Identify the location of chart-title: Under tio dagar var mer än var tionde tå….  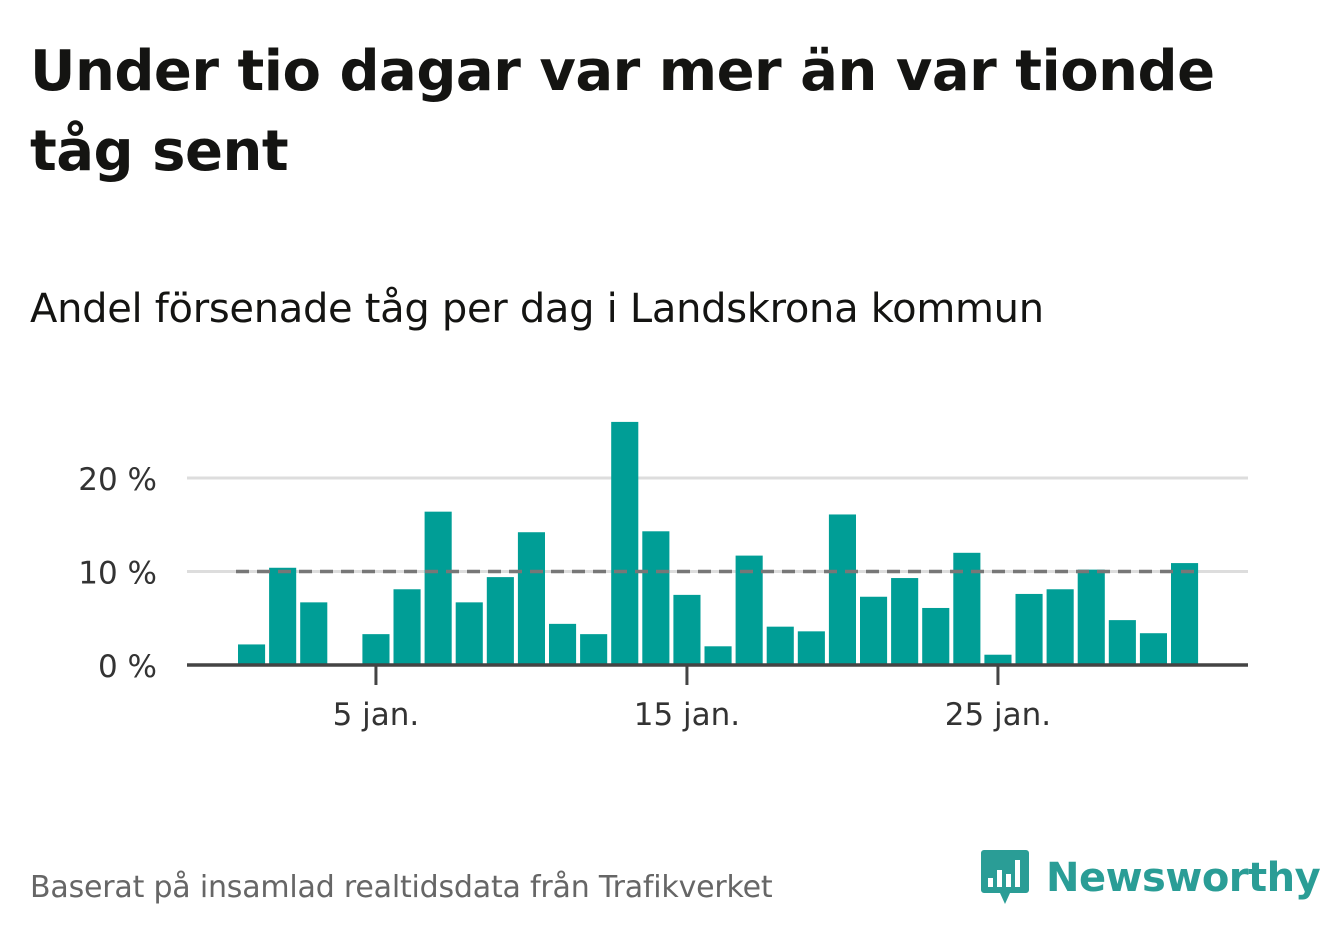
(622, 111).